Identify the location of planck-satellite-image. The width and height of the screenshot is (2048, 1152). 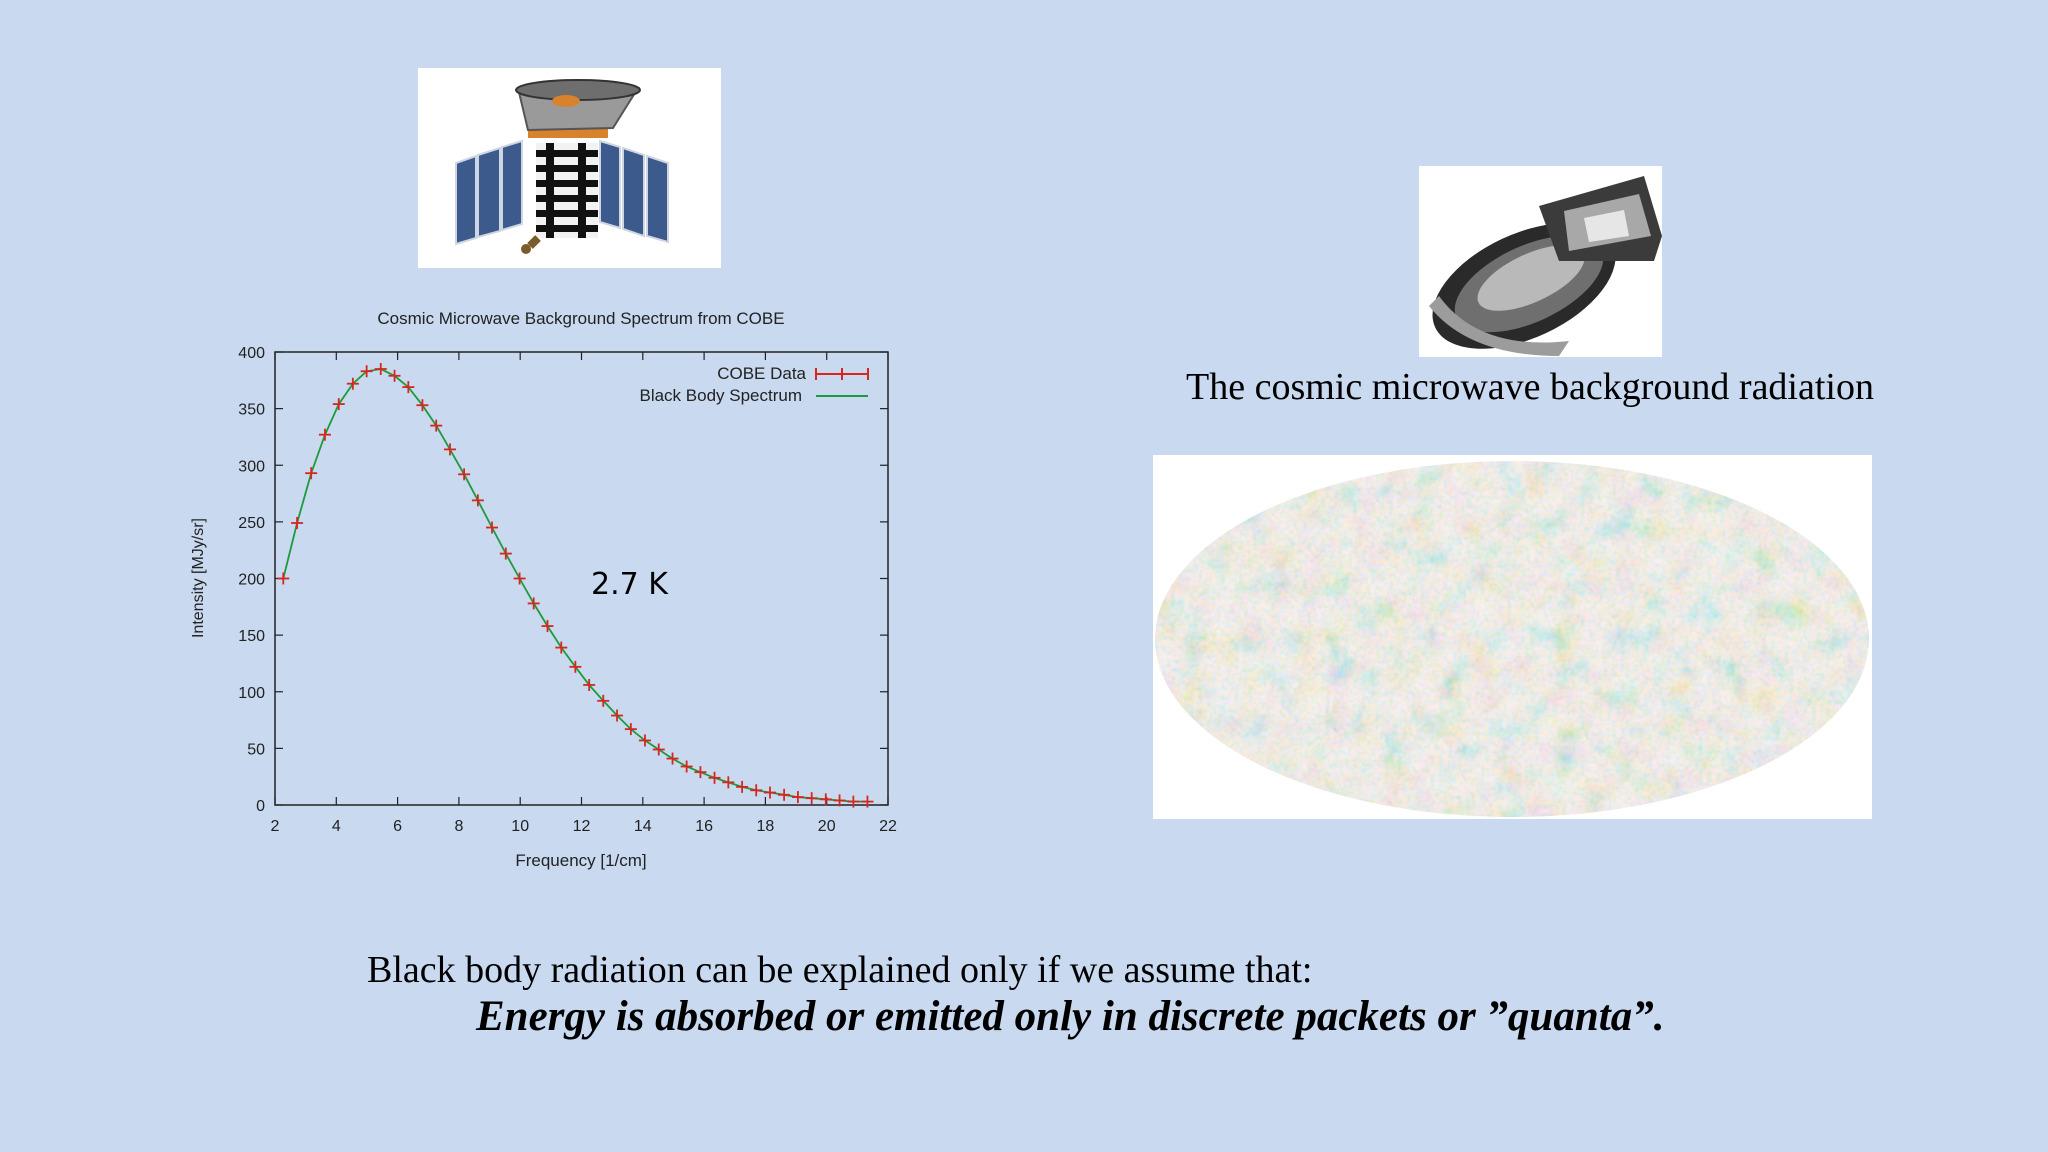
(1540, 261).